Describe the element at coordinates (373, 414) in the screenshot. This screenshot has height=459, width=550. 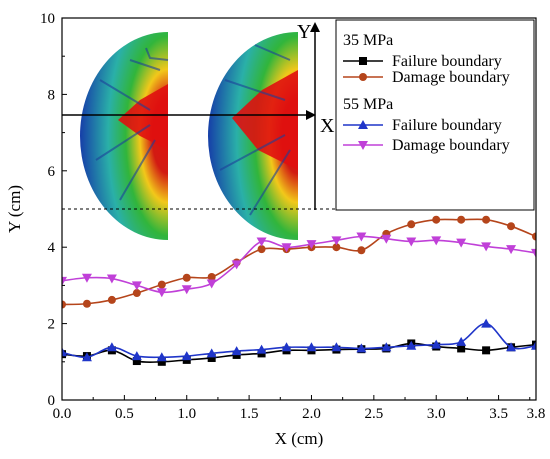
I see `x-tick-label: 2.5` at that location.